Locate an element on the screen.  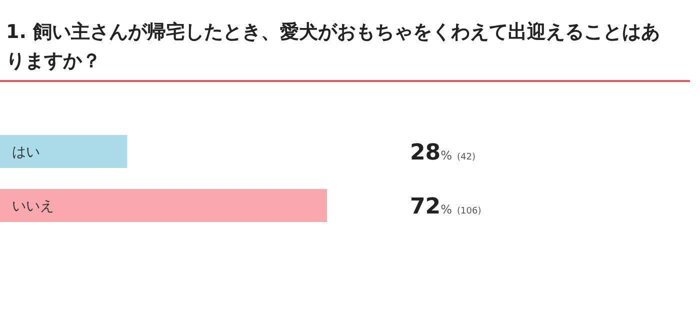
y-tick-label: いいえ is located at coordinates (33, 206).